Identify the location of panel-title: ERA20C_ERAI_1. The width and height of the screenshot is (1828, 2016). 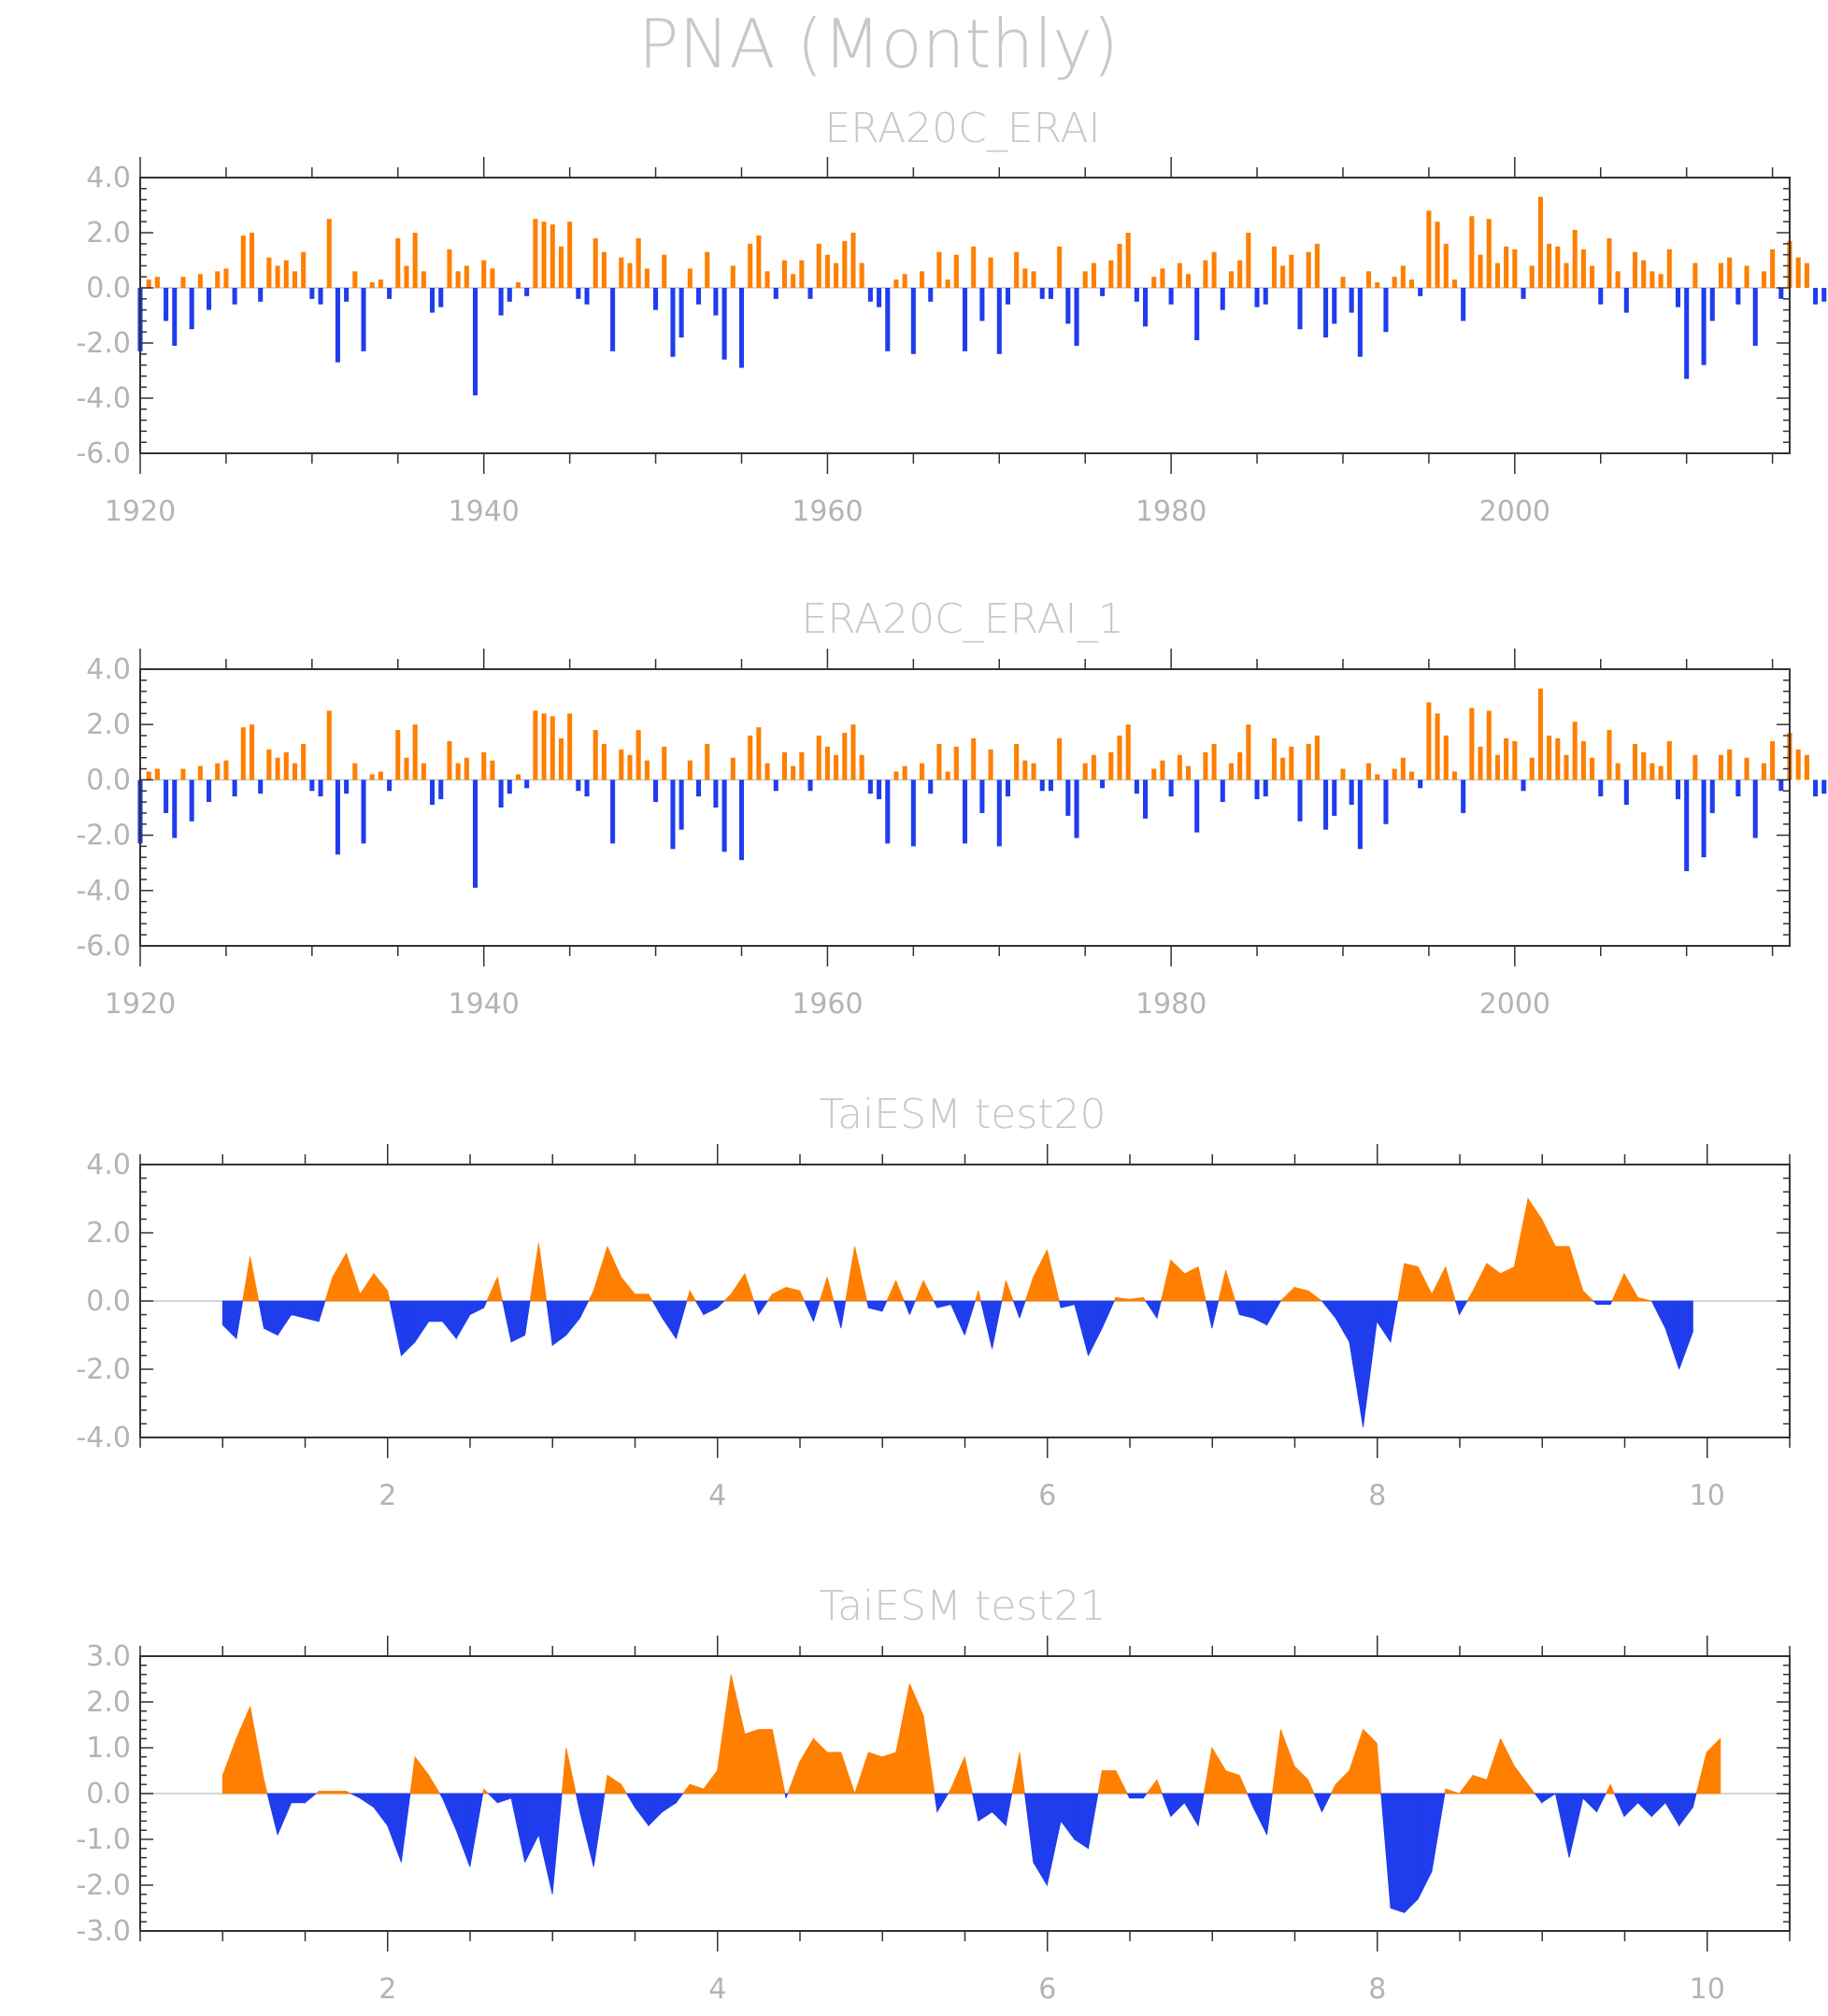
(962, 619).